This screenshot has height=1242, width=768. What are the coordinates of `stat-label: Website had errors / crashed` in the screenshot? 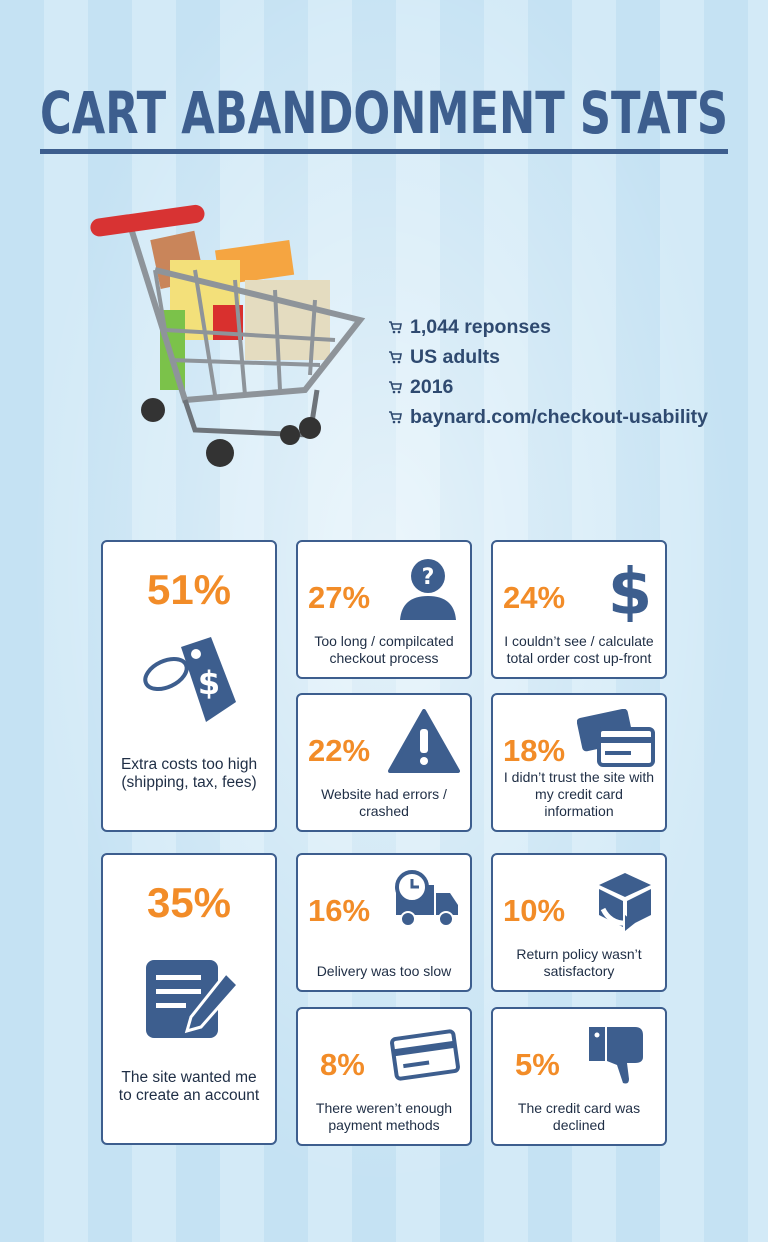 It's located at (384, 802).